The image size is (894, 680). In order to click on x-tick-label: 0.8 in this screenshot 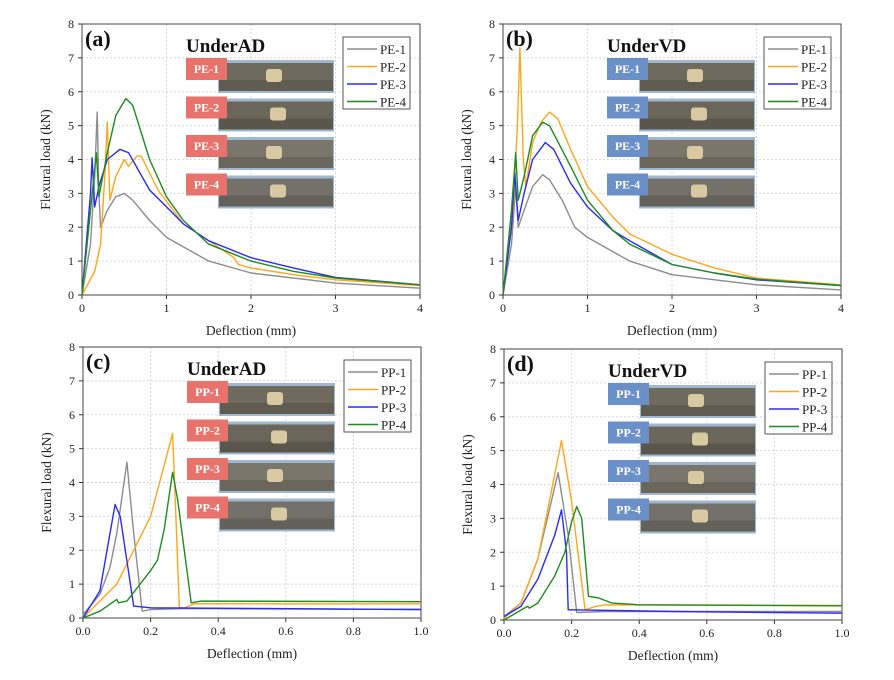, I will do `click(353, 631)`.